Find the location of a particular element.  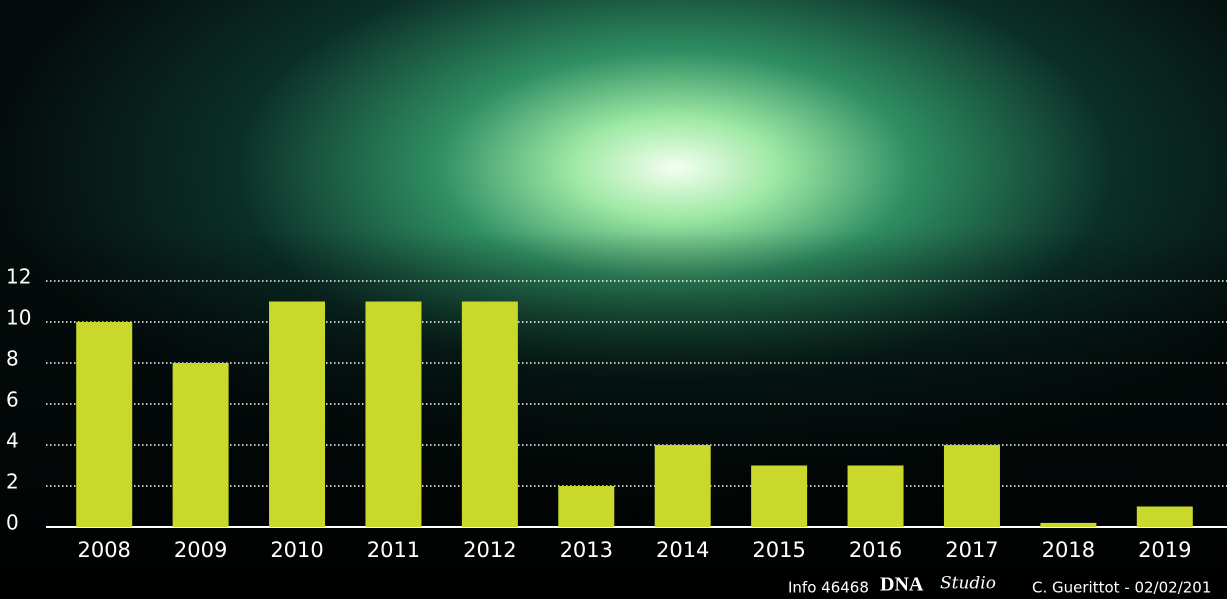

y-tick-label: 12 is located at coordinates (18, 277).